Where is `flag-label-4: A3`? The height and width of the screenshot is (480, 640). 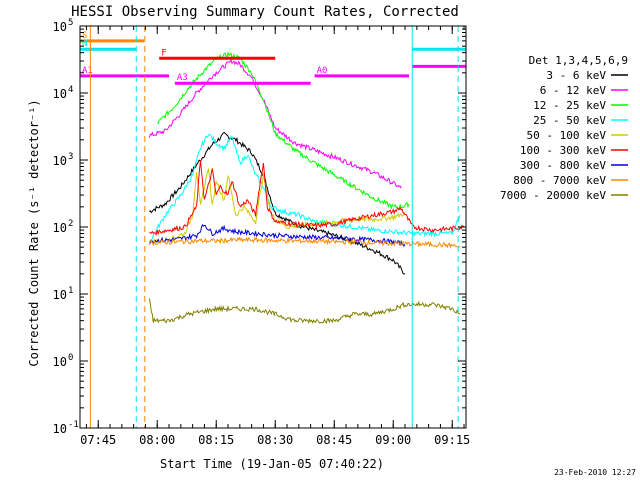
flag-label-4: A3 is located at coordinates (182, 78).